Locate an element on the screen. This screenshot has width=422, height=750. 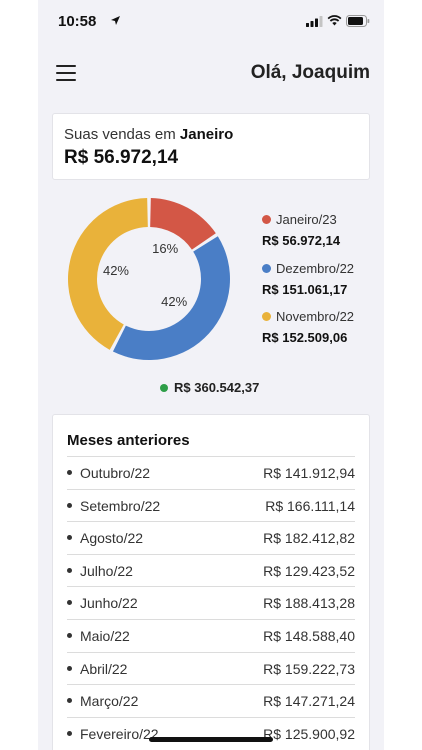
total-value: R$ 360.542,37 is located at coordinates (217, 387).